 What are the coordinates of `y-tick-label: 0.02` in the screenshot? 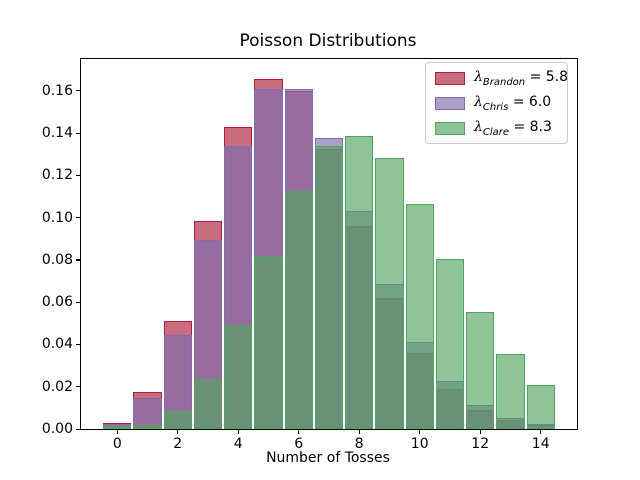 It's located at (57, 386).